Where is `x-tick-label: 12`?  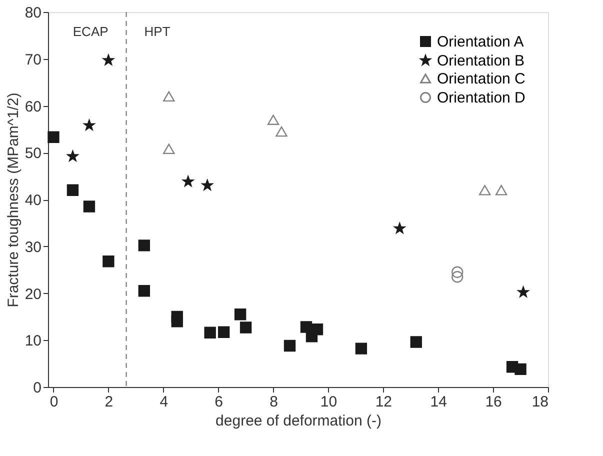
x-tick-label: 12 is located at coordinates (383, 402).